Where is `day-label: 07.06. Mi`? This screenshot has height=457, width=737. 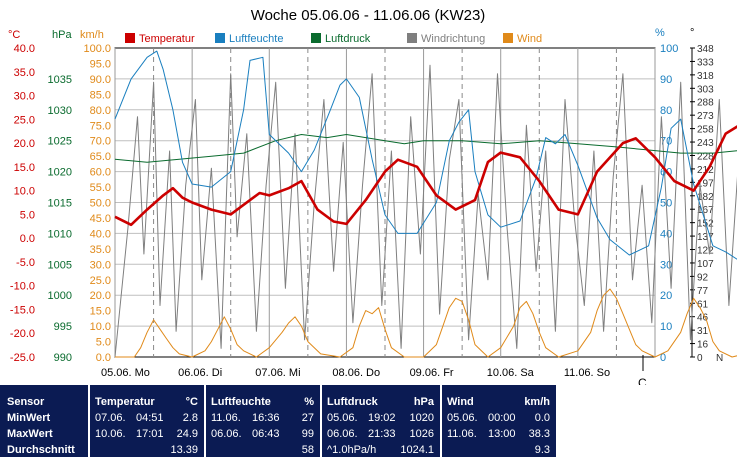
day-label: 07.06. Mi is located at coordinates (277, 373).